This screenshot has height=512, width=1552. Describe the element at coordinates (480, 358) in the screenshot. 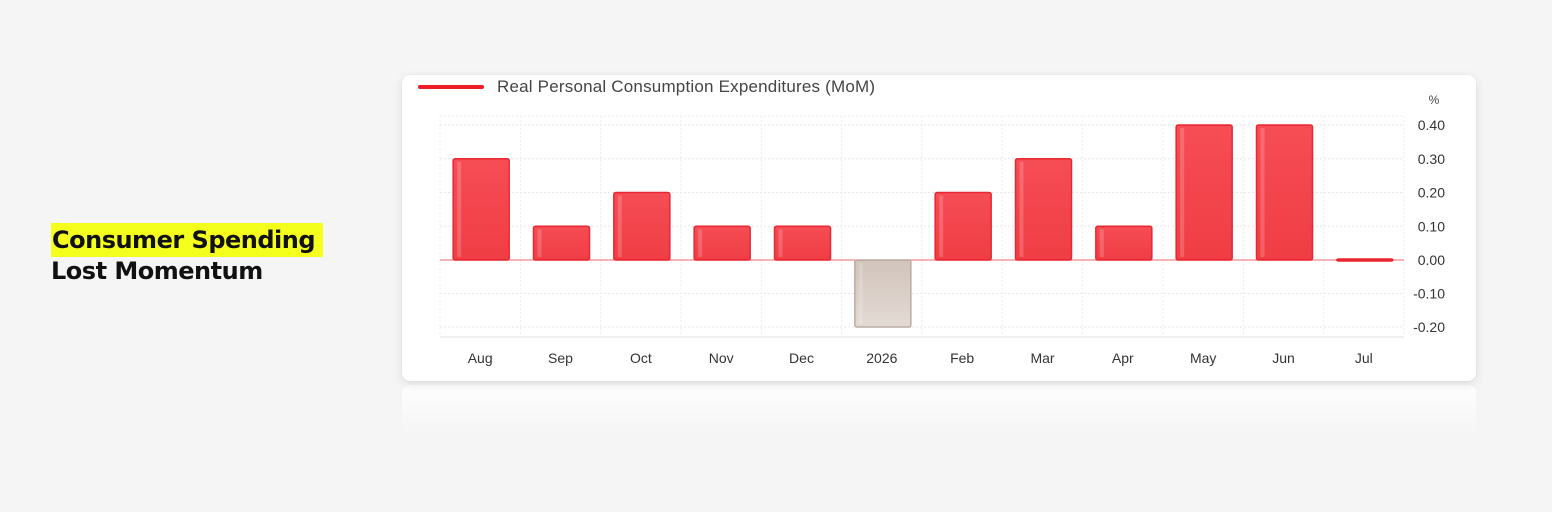

I see `x-tick-label: Aug` at that location.